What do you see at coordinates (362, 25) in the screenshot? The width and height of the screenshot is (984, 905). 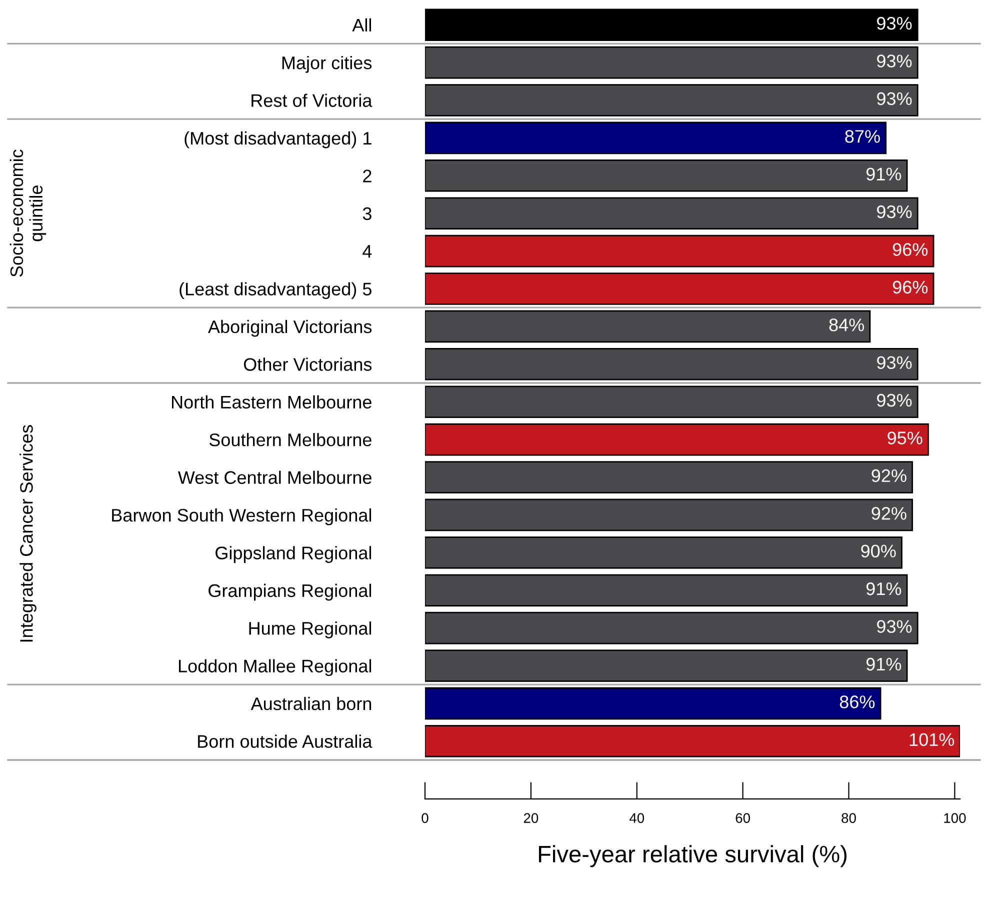 I see `y-tick-label: All` at bounding box center [362, 25].